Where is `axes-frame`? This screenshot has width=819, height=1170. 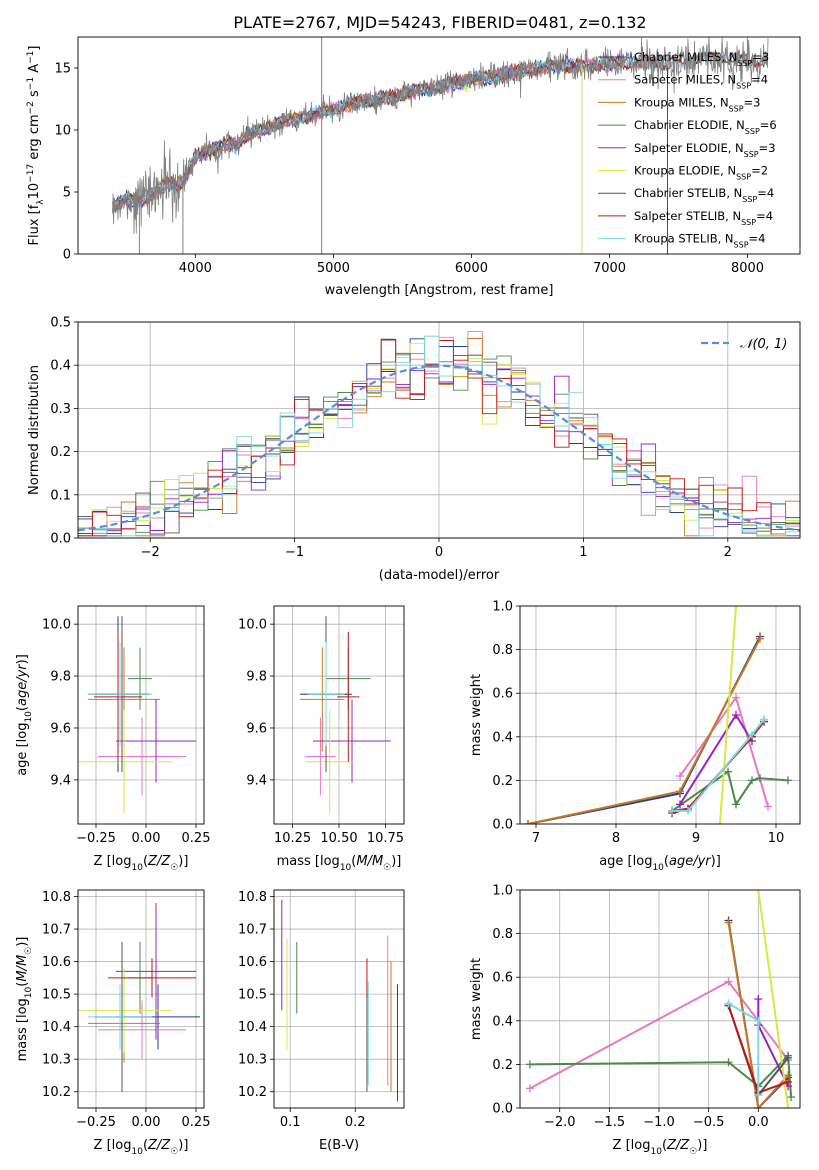
axes-frame is located at coordinates (339, 715).